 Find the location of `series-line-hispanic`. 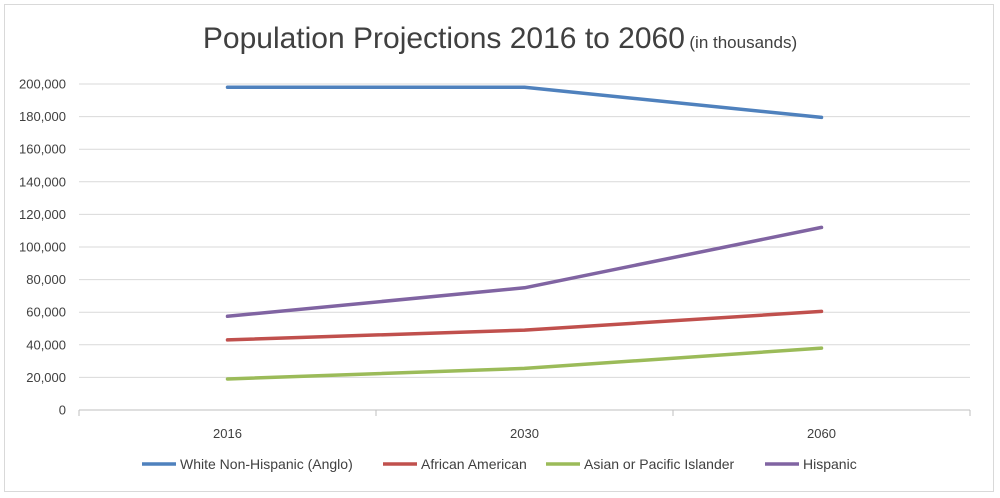

series-line-hispanic is located at coordinates (524, 272).